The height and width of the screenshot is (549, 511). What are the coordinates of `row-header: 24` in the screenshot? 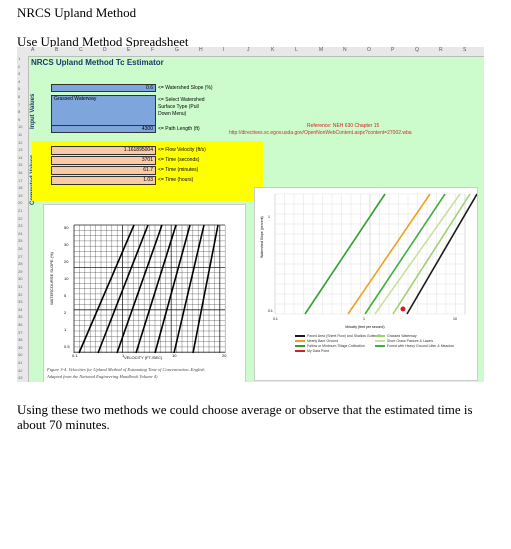 It's located at (20, 233).